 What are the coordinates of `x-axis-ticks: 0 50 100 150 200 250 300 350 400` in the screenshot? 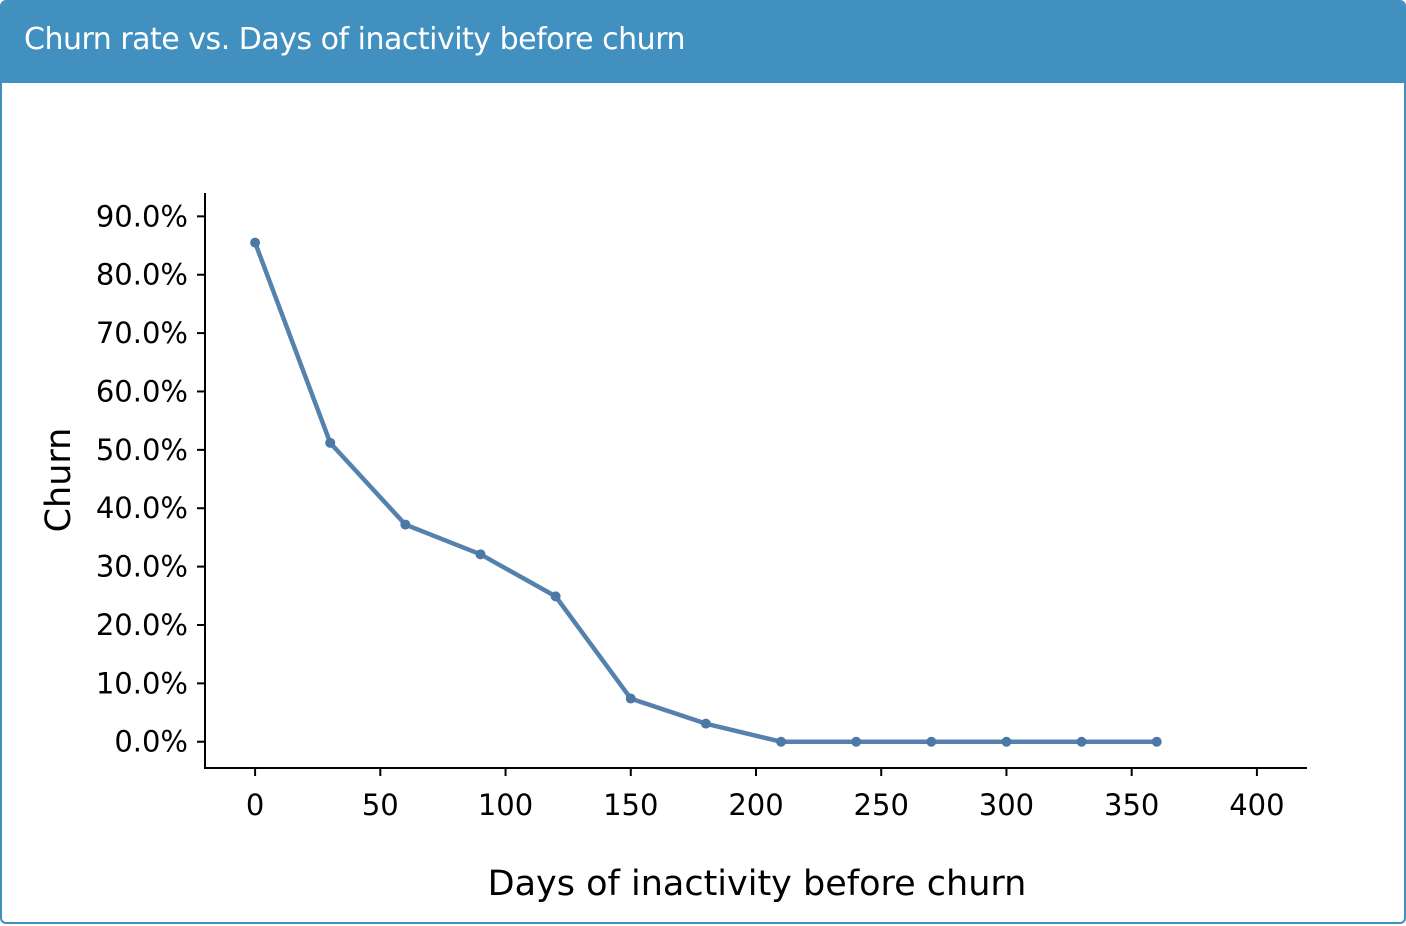 It's located at (765, 795).